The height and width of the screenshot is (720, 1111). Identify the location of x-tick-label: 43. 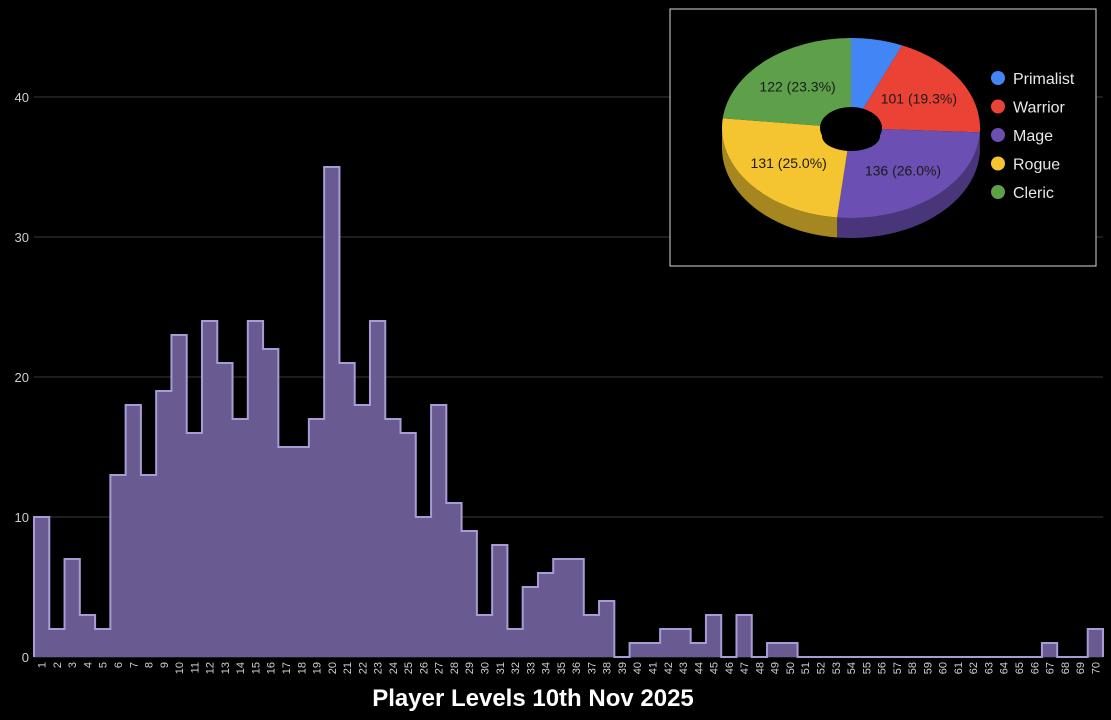
(684, 668).